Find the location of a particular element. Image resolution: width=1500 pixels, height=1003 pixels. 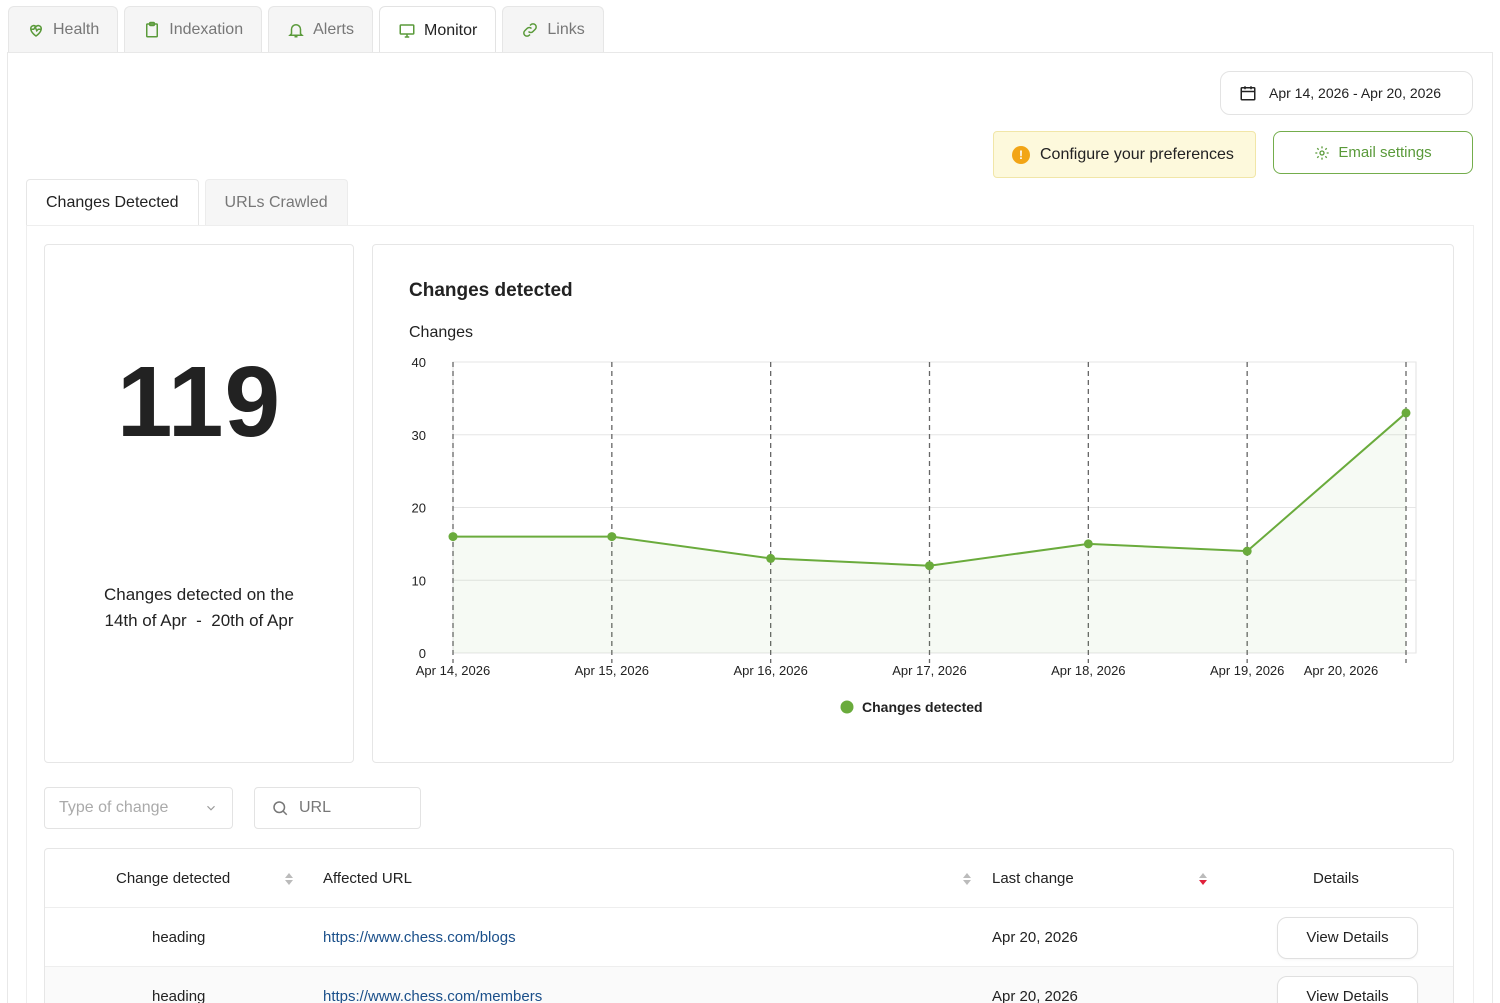

tab-health: Health is located at coordinates (63, 29).